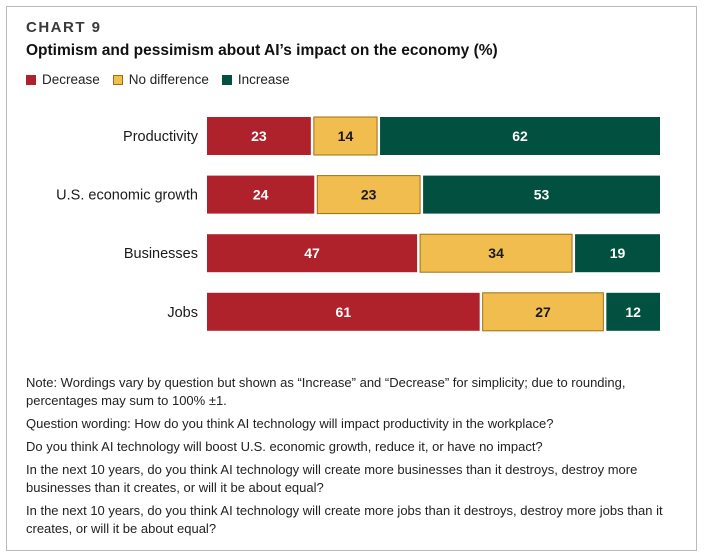 The height and width of the screenshot is (559, 705). I want to click on category-label-jobs: Jobs, so click(182, 313).